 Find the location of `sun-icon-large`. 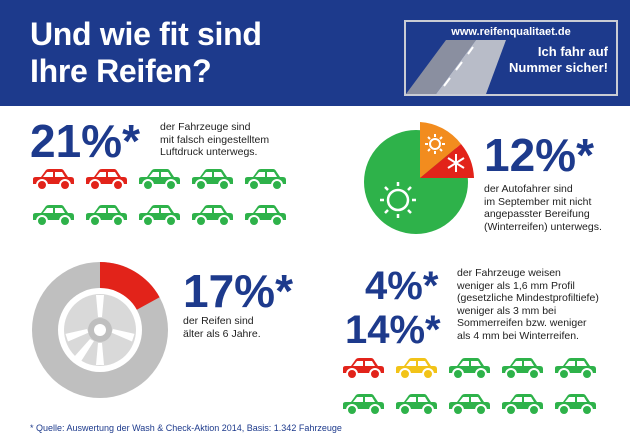

sun-icon-large is located at coordinates (398, 200).